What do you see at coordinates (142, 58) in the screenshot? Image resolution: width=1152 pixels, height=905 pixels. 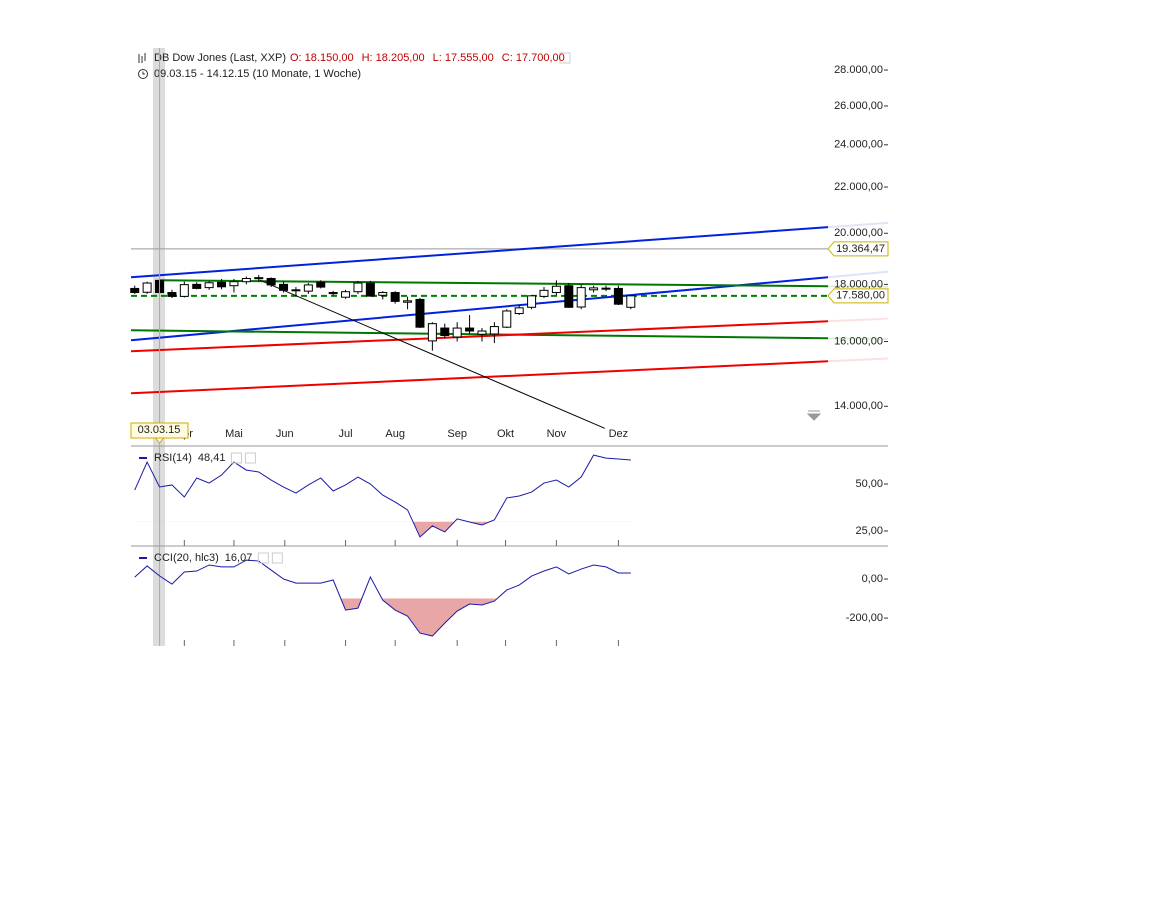 I see `chart-icon` at bounding box center [142, 58].